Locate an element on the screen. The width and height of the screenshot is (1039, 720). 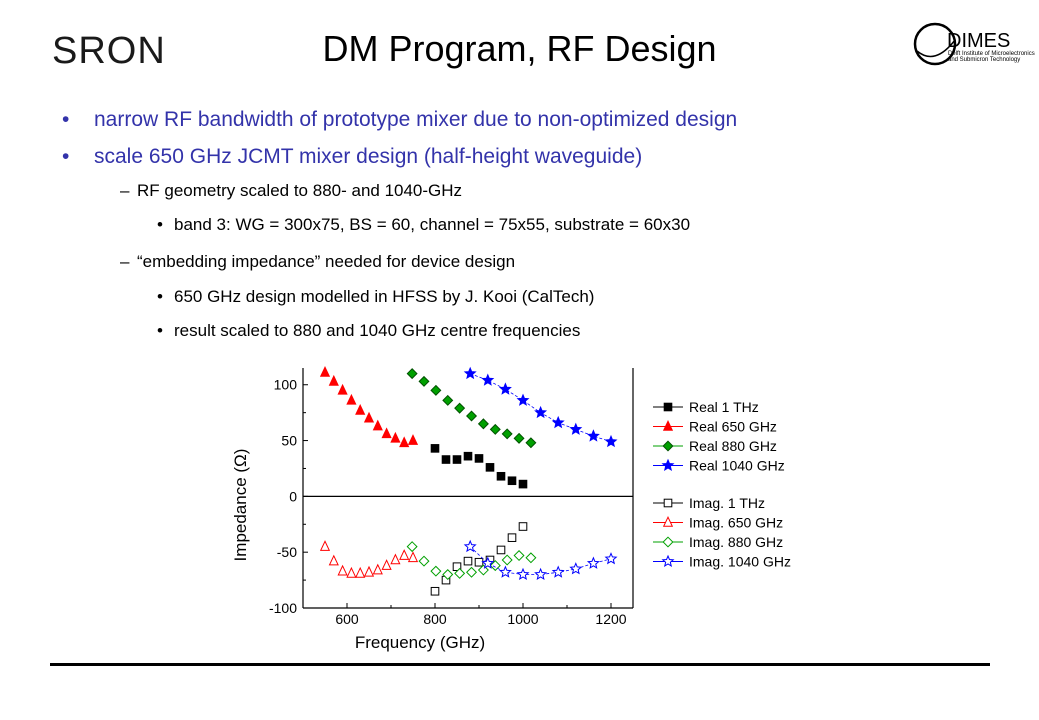
x-axis-label: Frequency (GHz) is located at coordinates (420, 642).